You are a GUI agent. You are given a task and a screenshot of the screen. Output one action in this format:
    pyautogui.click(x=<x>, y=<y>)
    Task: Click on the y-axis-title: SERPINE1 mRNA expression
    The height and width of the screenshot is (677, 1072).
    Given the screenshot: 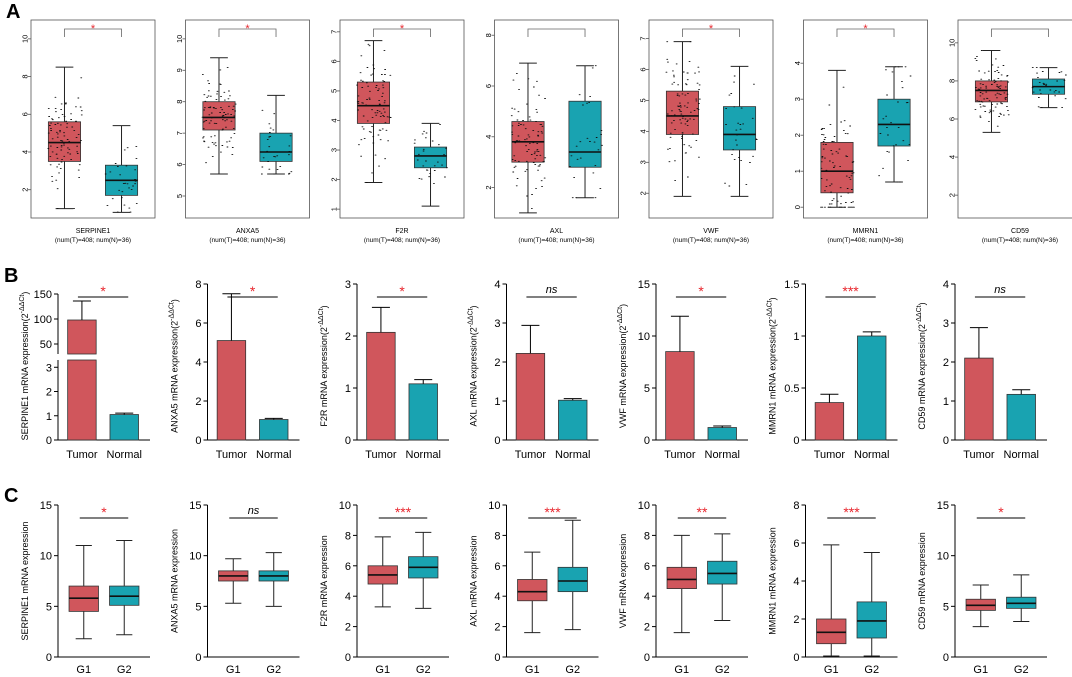 What is the action you would take?
    pyautogui.click(x=25, y=580)
    